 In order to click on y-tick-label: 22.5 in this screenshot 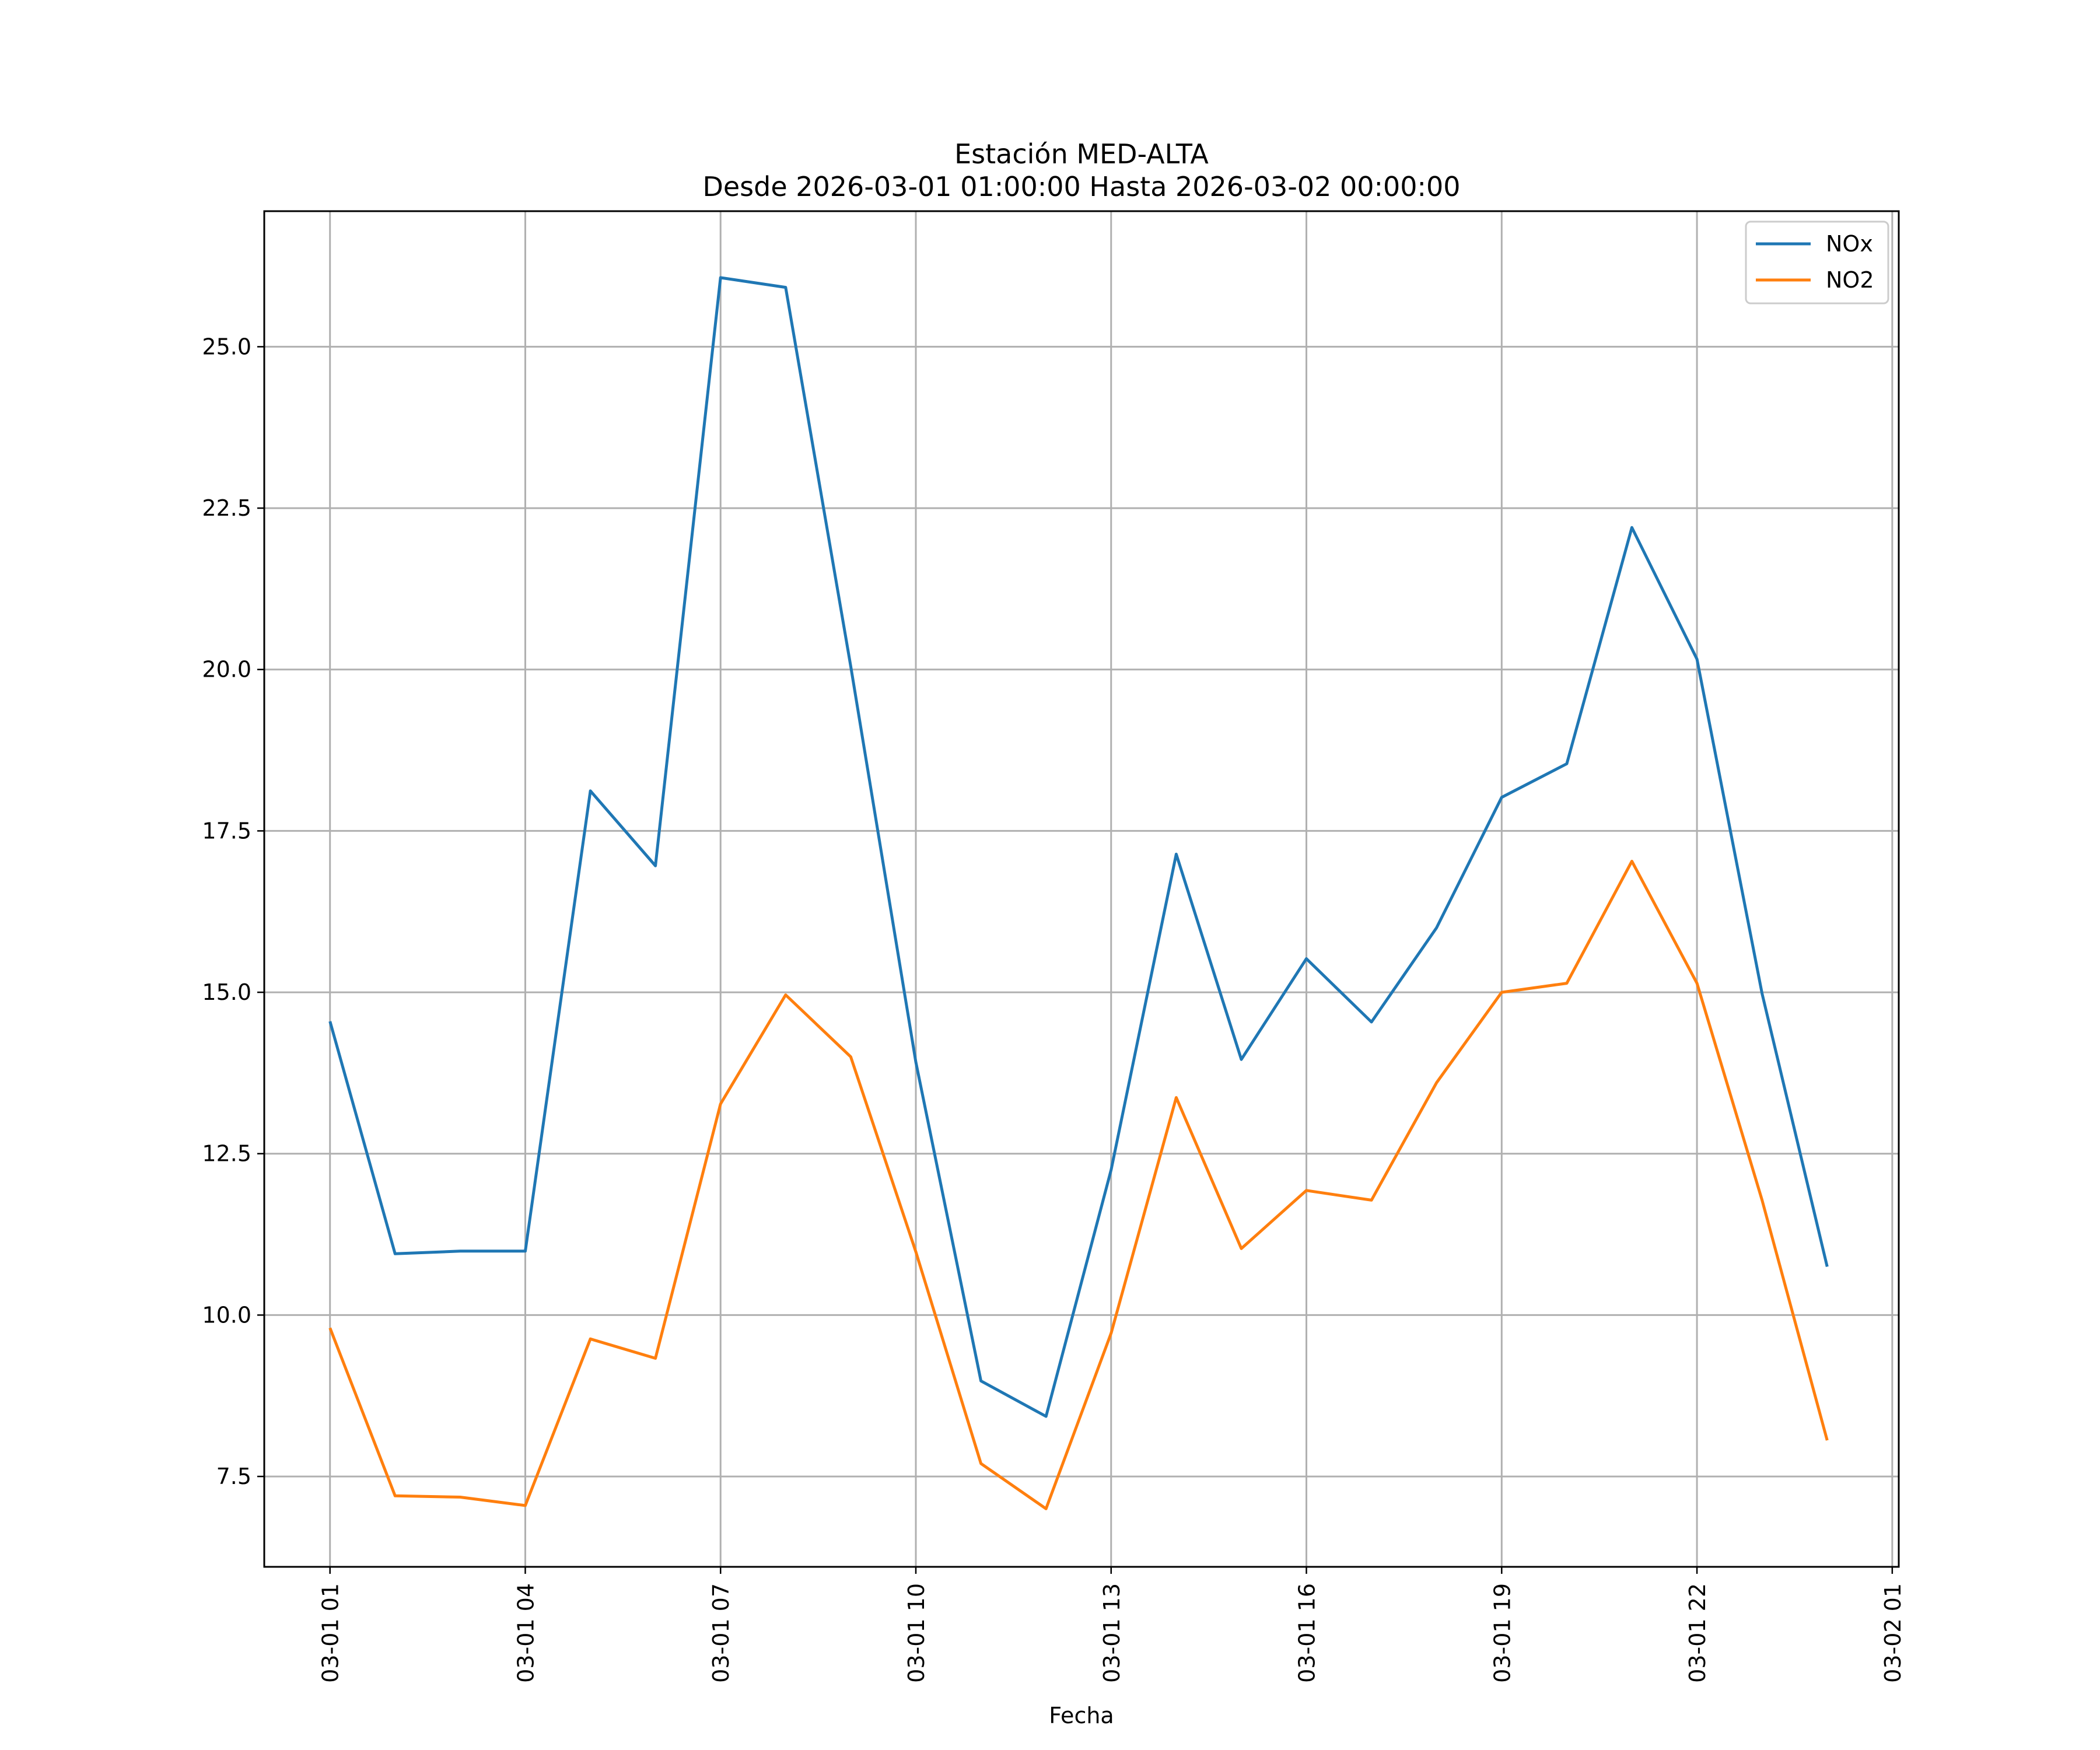, I will do `click(226, 508)`.